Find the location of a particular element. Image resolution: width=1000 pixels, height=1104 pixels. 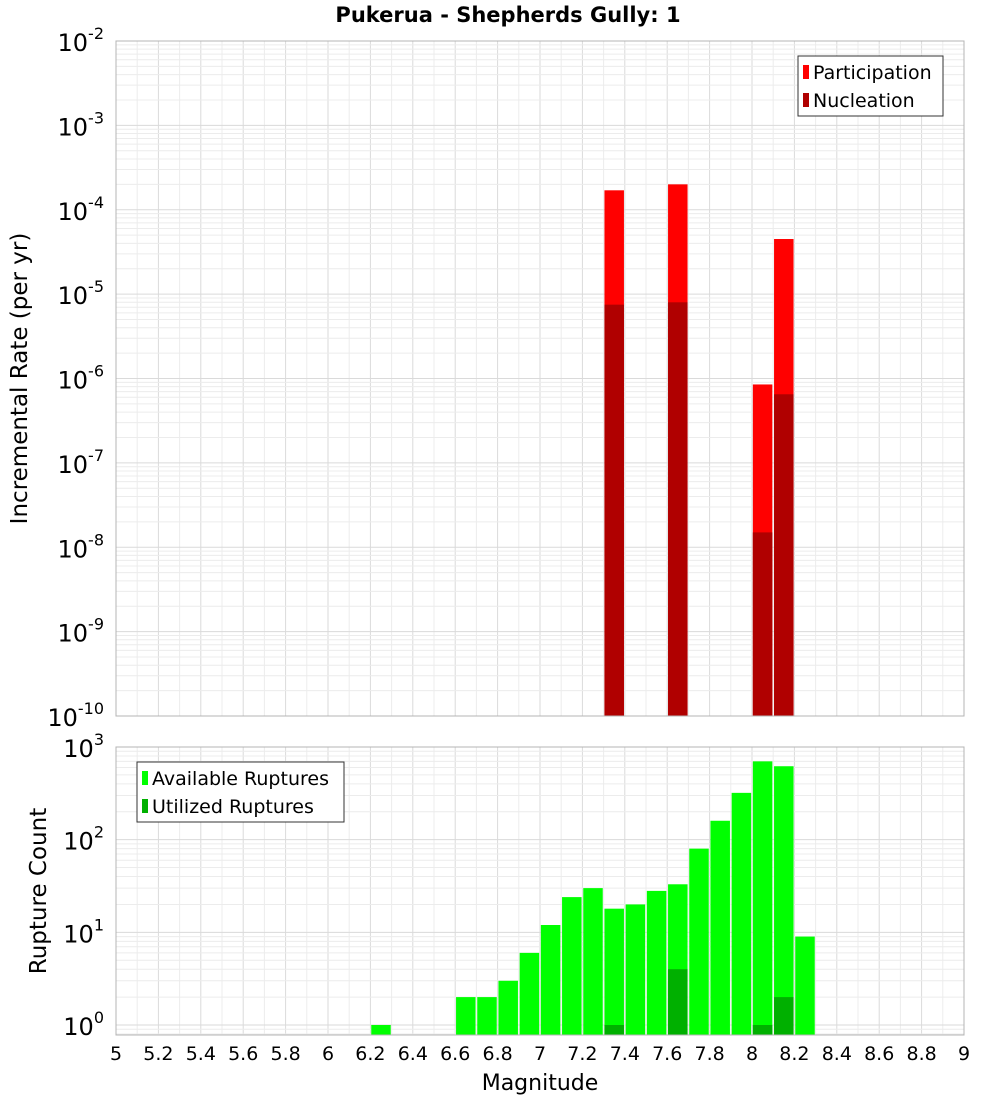

legend-swatch-nucleation is located at coordinates (806, 100).